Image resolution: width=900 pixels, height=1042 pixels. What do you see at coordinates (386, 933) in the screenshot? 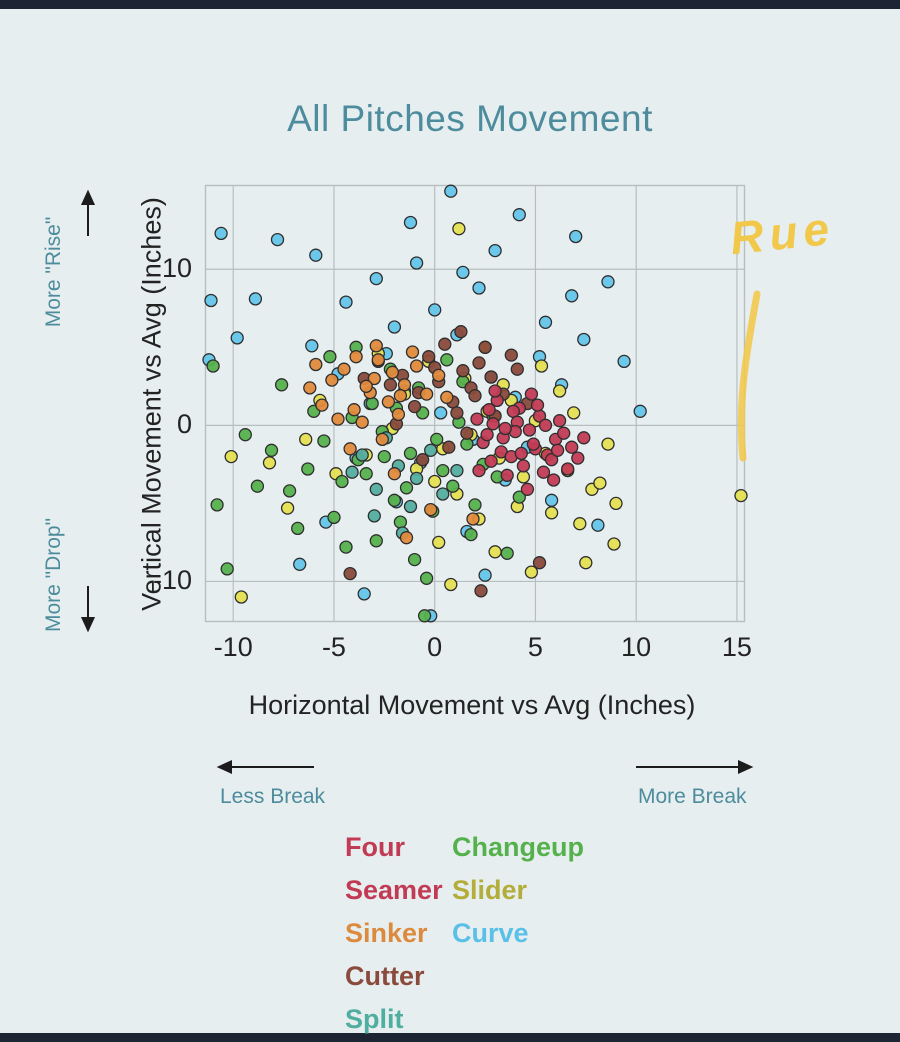
I see `legend-item-sinker: Sinker` at bounding box center [386, 933].